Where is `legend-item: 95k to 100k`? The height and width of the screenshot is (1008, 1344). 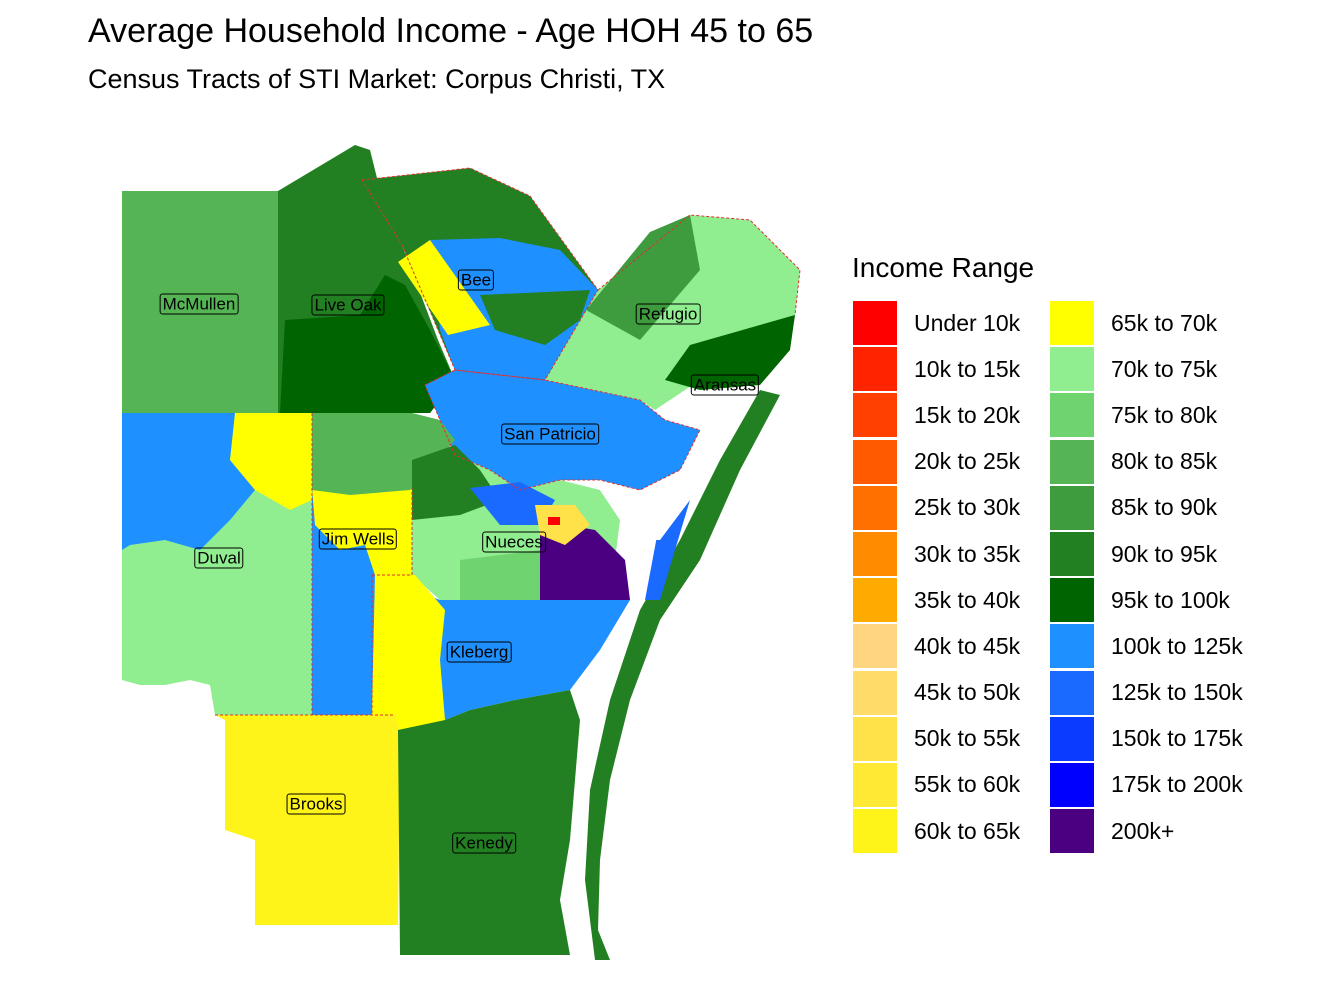 legend-item: 95k to 100k is located at coordinates (1150, 600).